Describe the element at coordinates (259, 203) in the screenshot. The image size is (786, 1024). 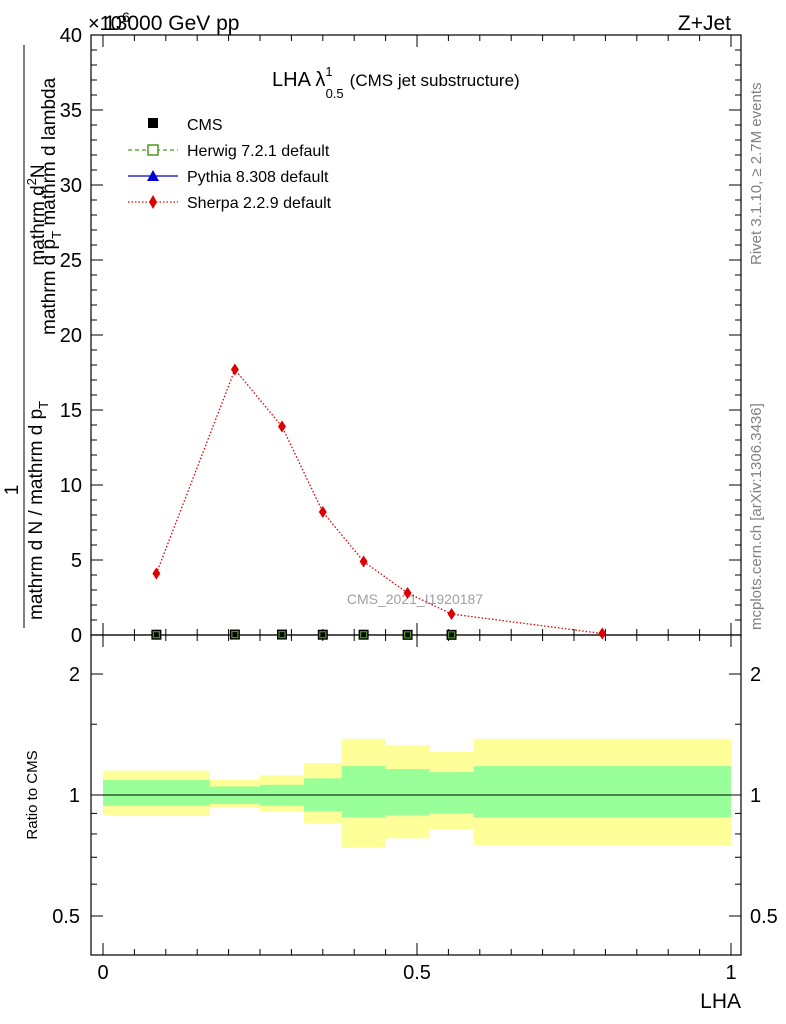
I see `legend-label-sherpa: Sherpa 2.2.9 default` at that location.